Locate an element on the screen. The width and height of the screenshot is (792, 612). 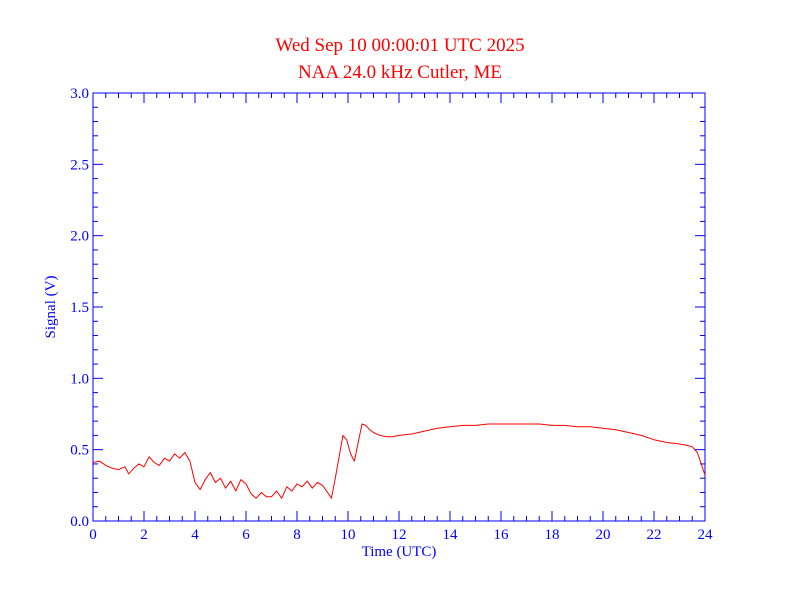
x-tick-label: 4 is located at coordinates (195, 535).